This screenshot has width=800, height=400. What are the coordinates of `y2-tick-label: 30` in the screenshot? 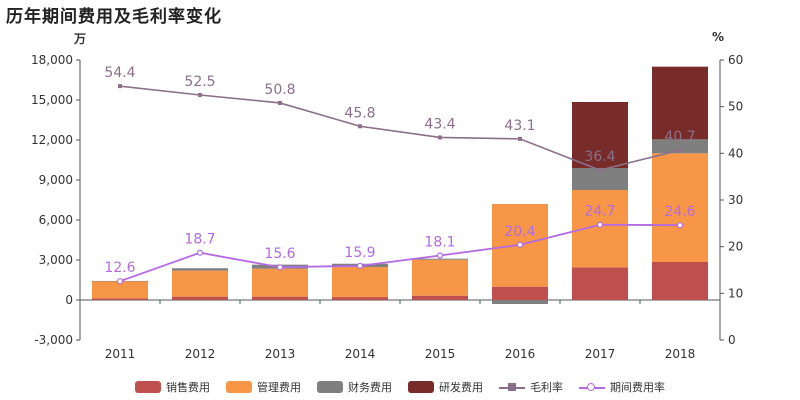 It's located at (735, 200).